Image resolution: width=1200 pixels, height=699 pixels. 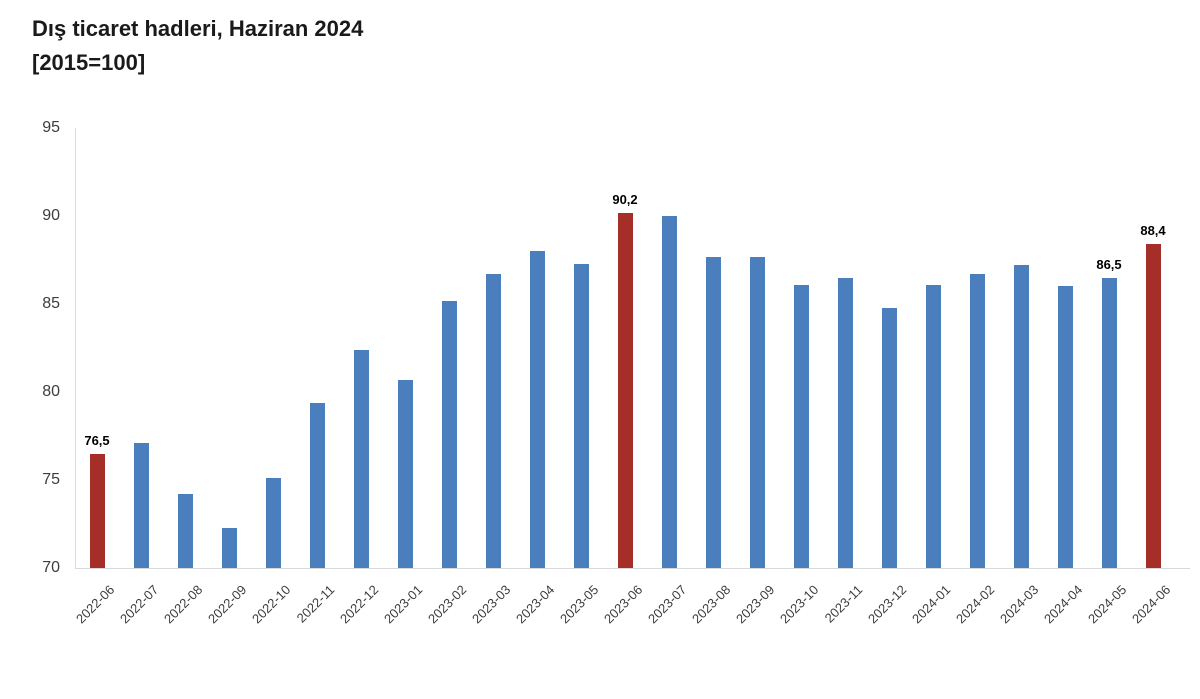 I want to click on x-tick-label-2023-09: 2023-09, so click(x=755, y=604).